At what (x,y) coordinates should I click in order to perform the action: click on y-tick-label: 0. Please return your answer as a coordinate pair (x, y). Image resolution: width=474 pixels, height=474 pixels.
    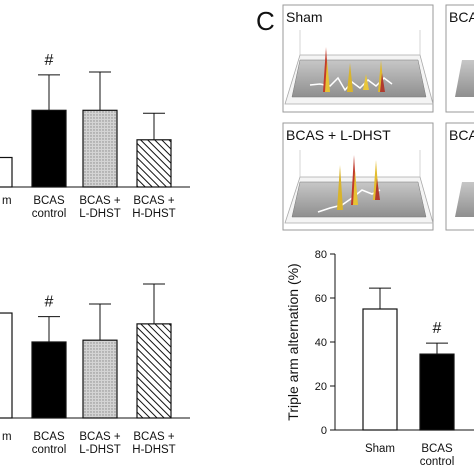
    Looking at the image, I should click on (324, 431).